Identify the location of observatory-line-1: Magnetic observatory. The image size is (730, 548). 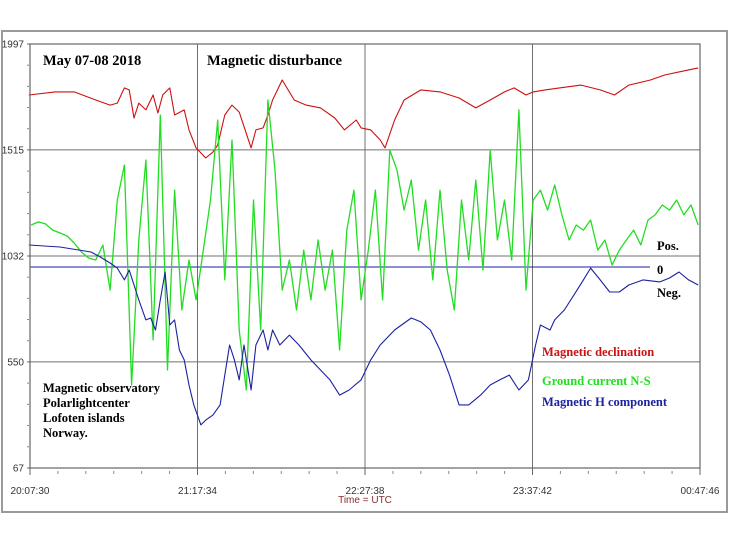
(102, 388).